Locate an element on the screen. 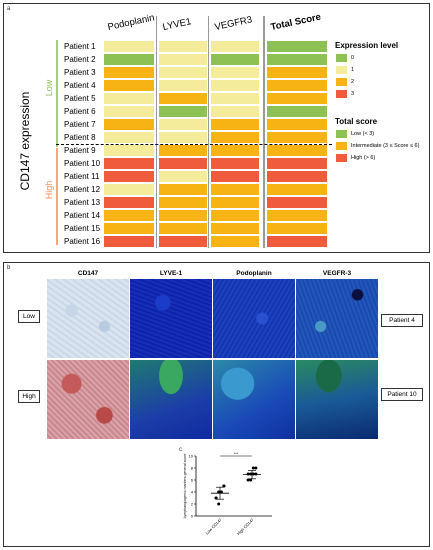  y-tick-label: 0 is located at coordinates (192, 516).